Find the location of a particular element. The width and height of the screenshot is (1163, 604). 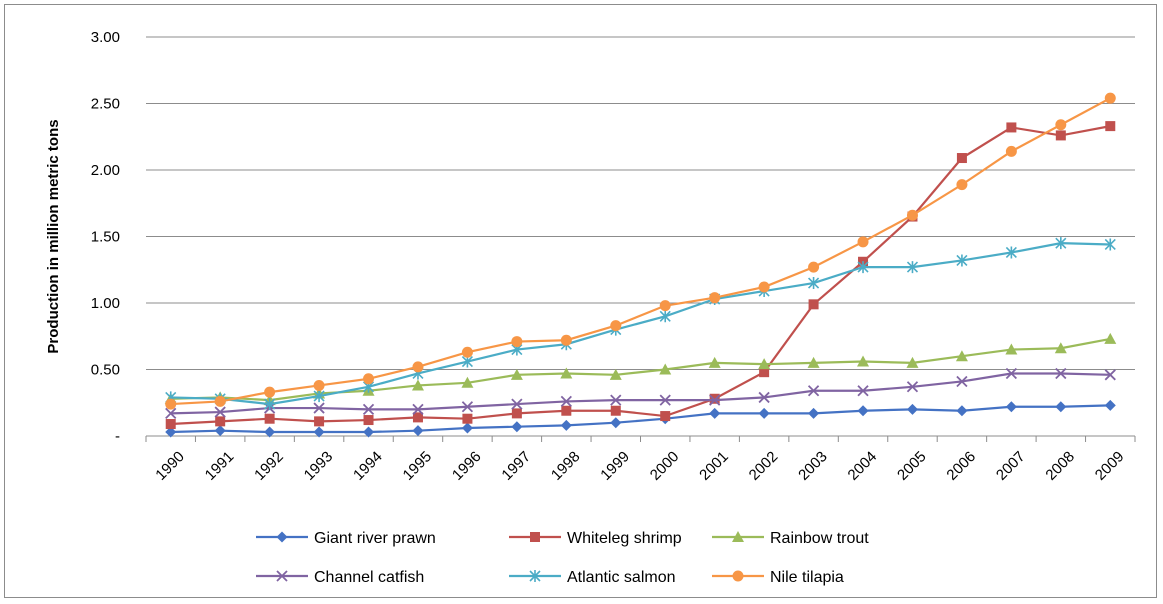

x-tick-label: 2005 is located at coordinates (912, 466).